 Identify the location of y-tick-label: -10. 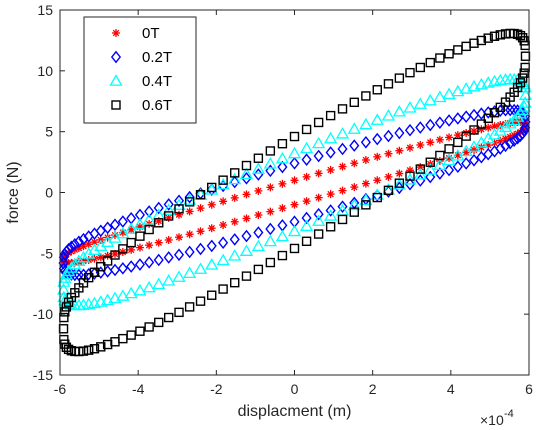
(43, 314).